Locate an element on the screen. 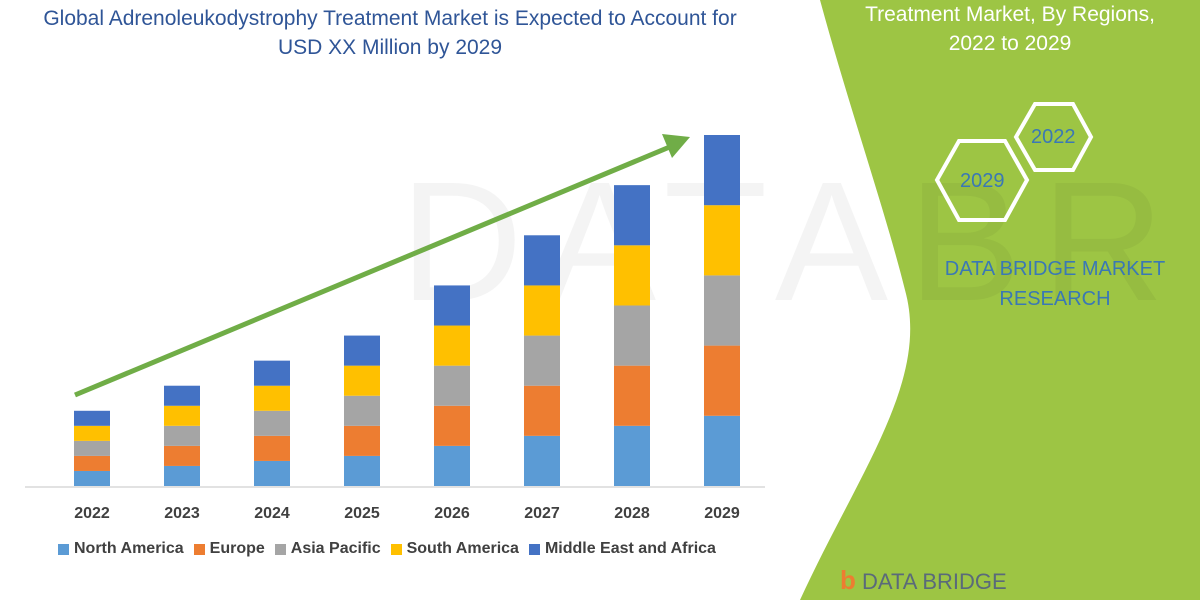  side-title-line1: Treatment Market, By Regions, is located at coordinates (1010, 14).